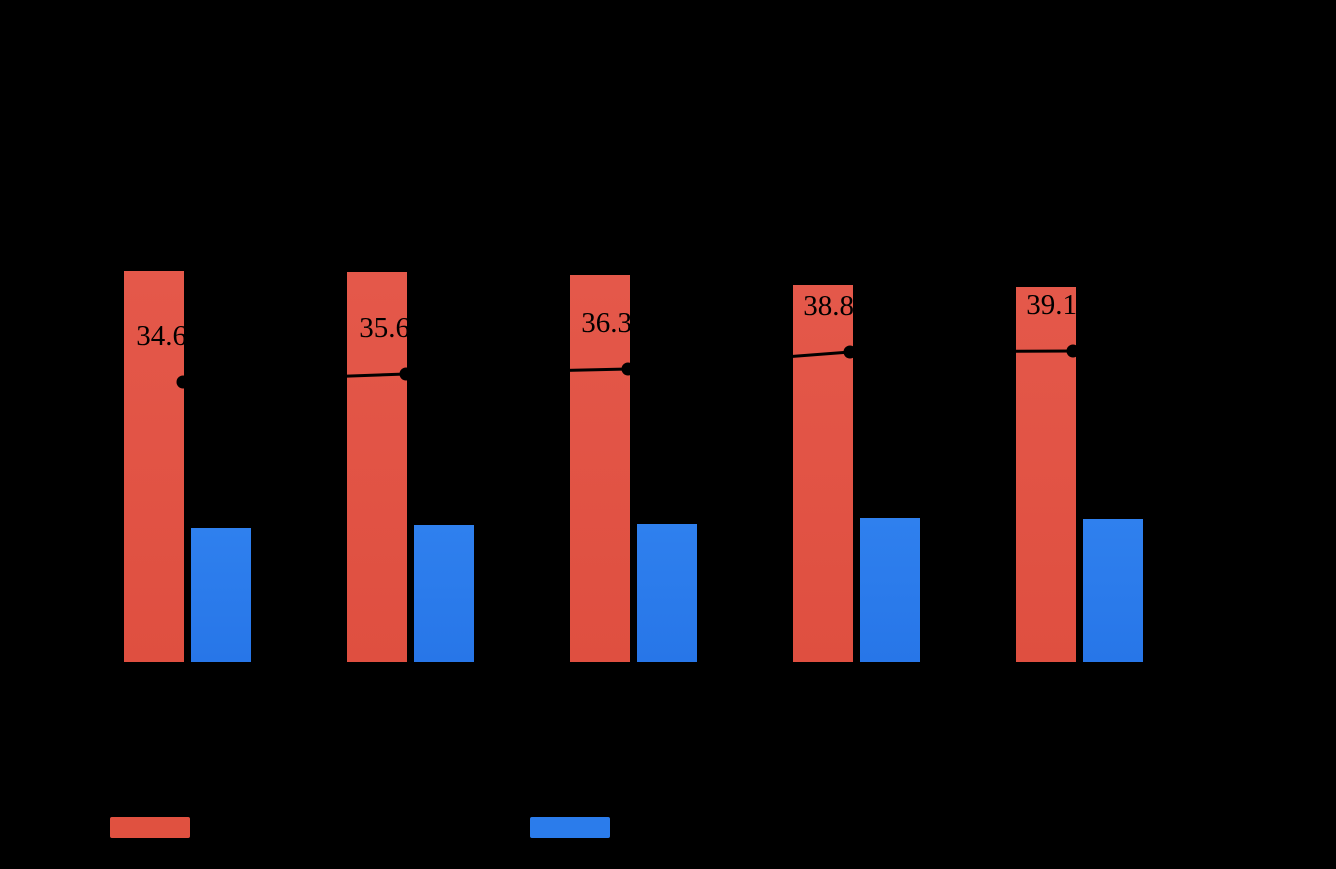 The height and width of the screenshot is (869, 1336). Describe the element at coordinates (384, 328) in the screenshot. I see `data-label: 35.6` at that location.